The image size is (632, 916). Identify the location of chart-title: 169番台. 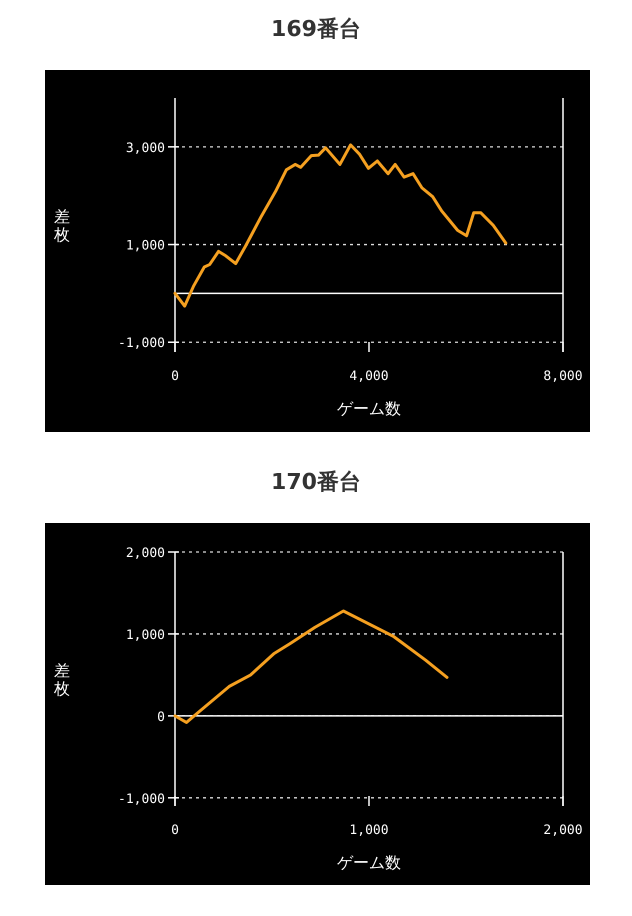
(316, 29).